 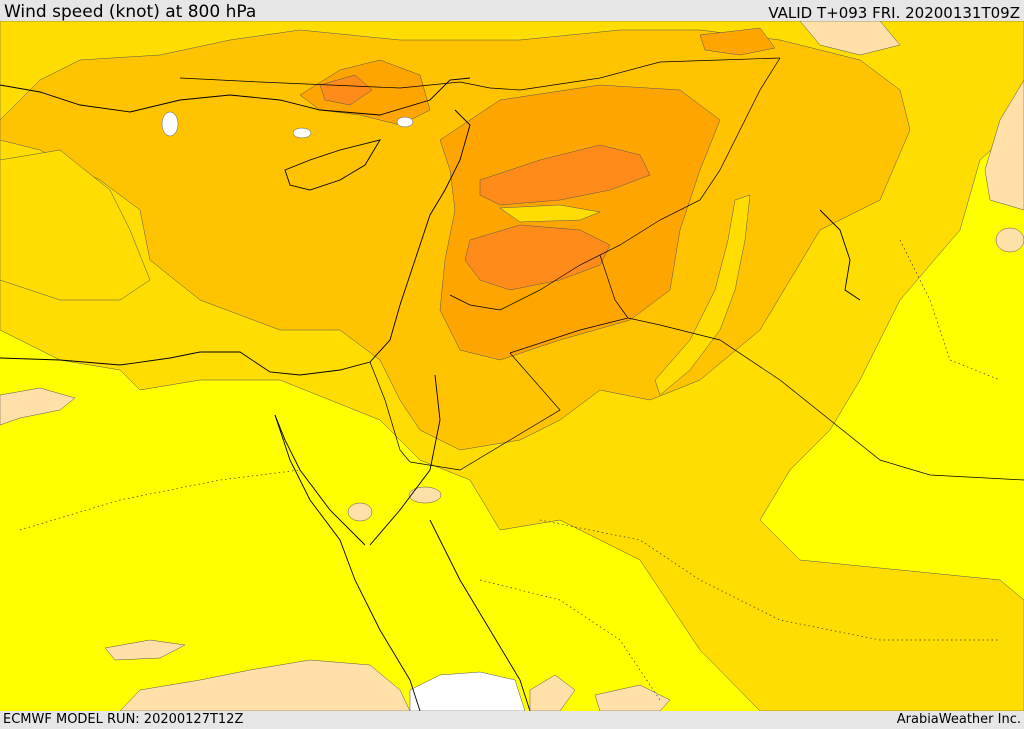 I want to click on border-egypt-israel, so click(x=390, y=412).